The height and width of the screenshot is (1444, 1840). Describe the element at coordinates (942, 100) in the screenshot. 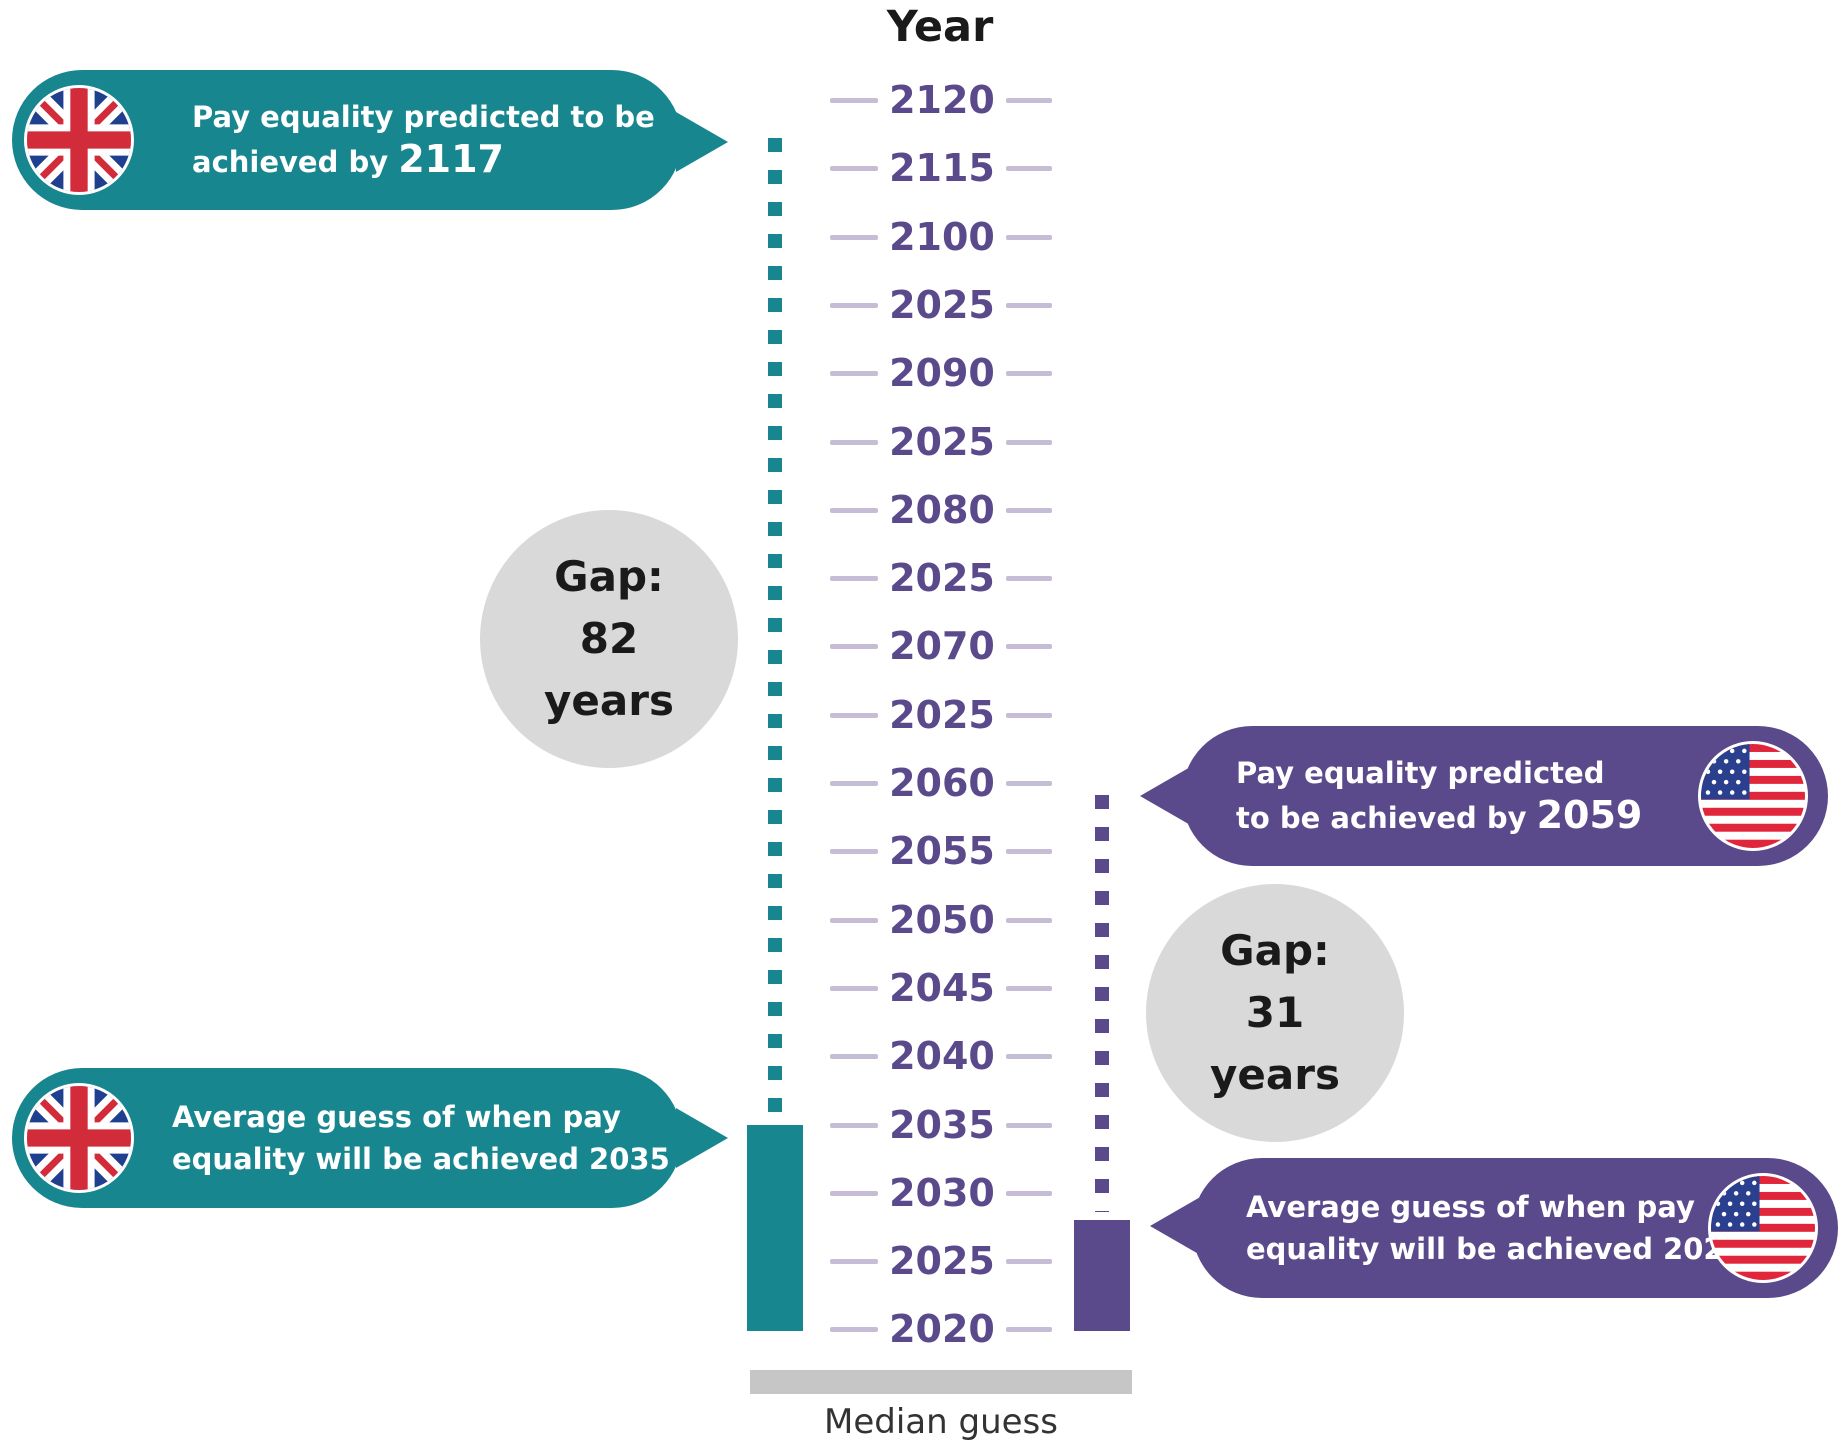

I see `tick-label: 2120` at that location.